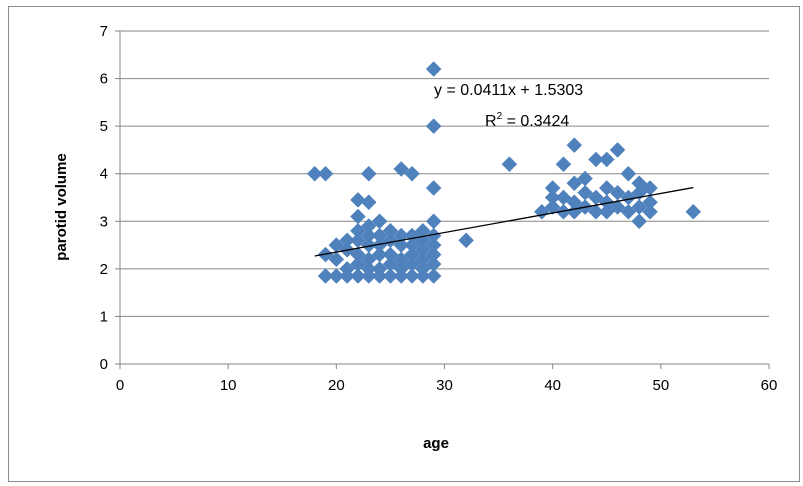  What do you see at coordinates (552, 385) in the screenshot?
I see `x-tick-label: 40` at bounding box center [552, 385].